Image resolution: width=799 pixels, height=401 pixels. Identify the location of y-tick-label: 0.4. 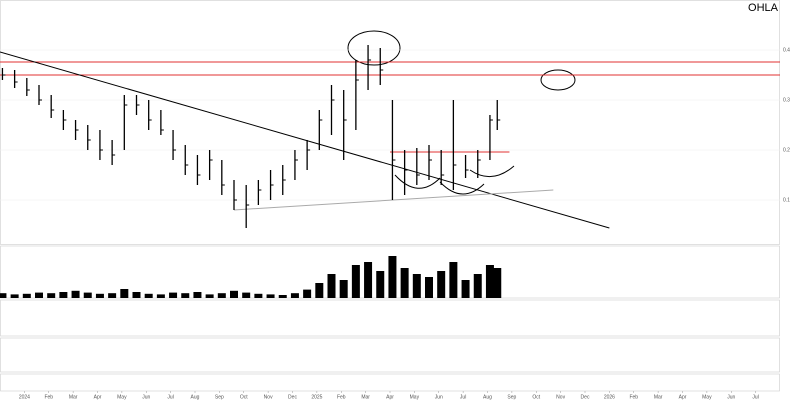
(786, 50).